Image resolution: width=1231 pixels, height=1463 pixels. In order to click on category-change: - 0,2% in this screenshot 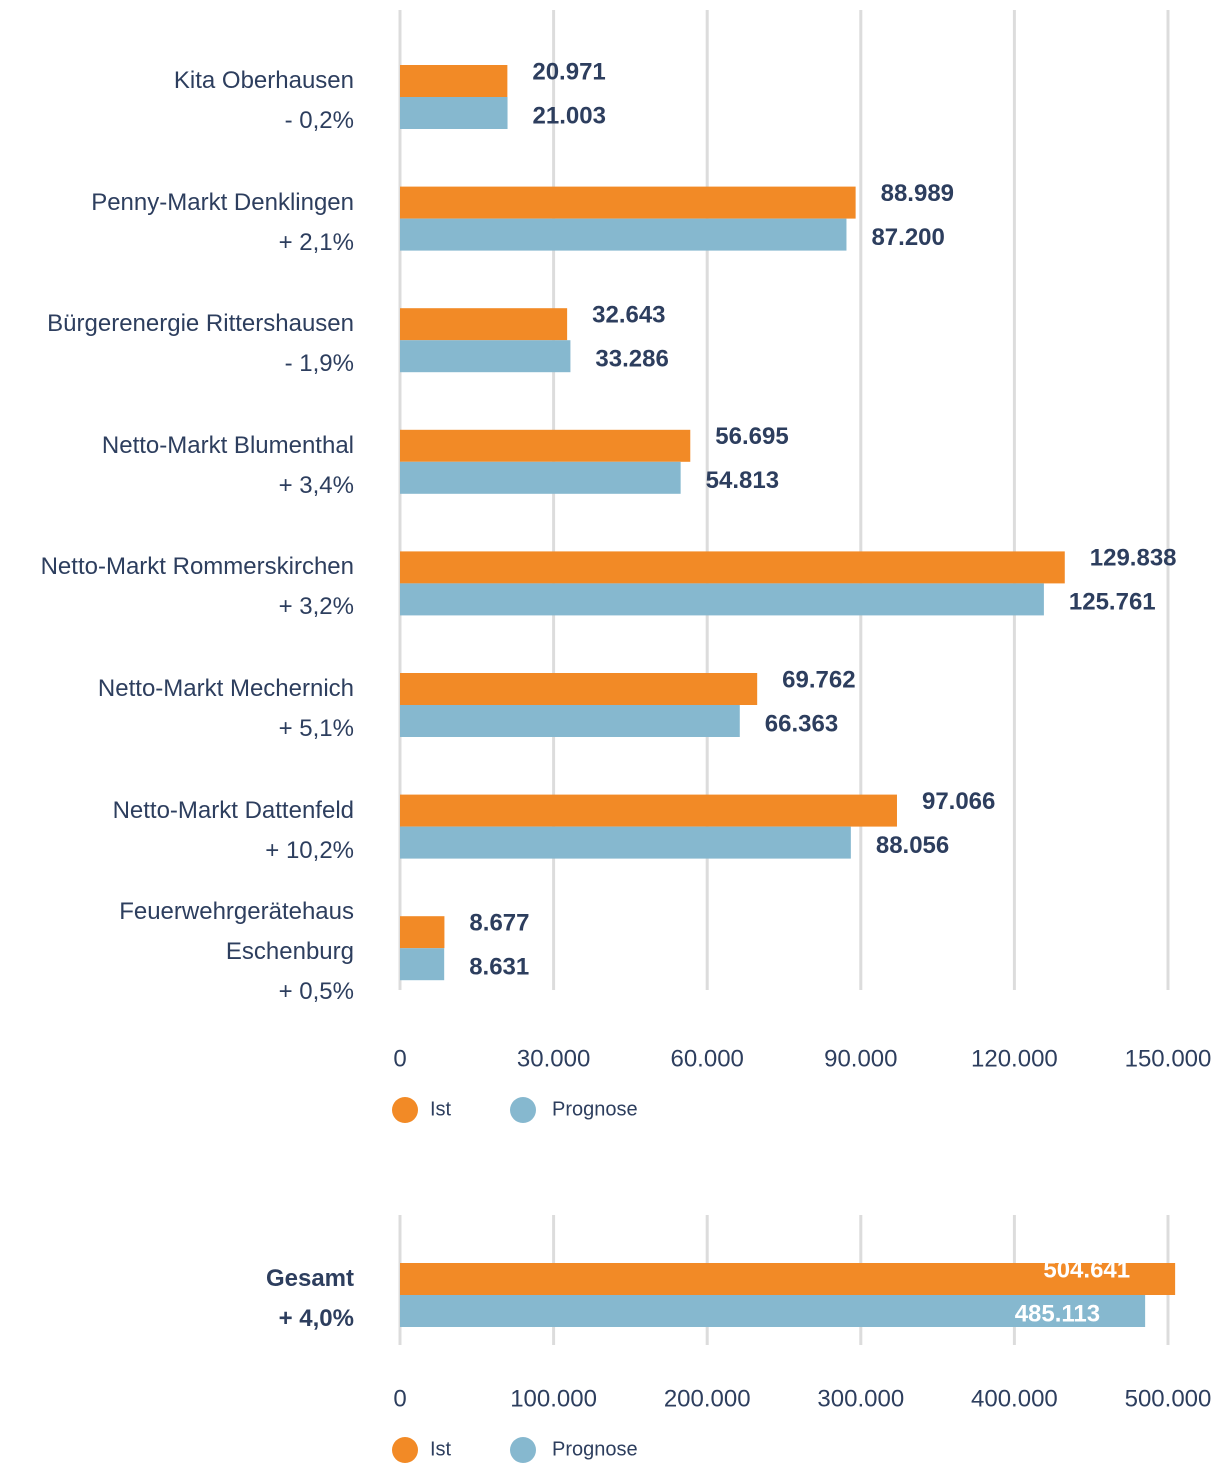, I will do `click(319, 120)`.